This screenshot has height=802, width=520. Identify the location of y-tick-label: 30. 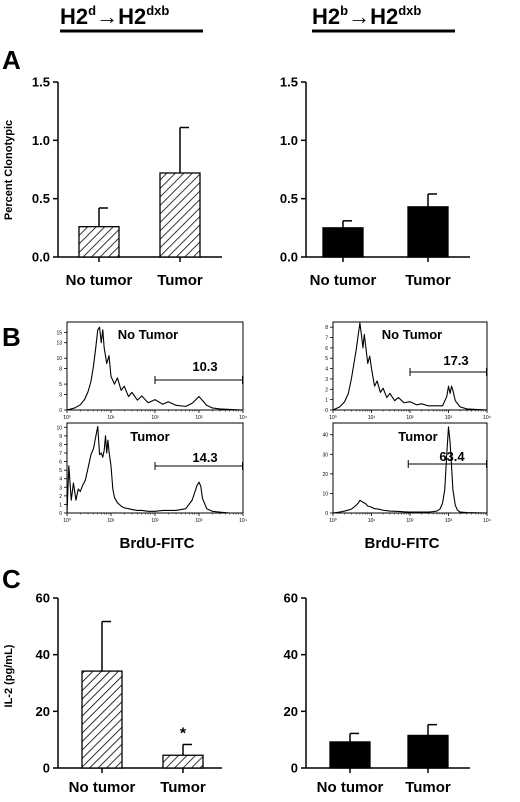
(325, 455).